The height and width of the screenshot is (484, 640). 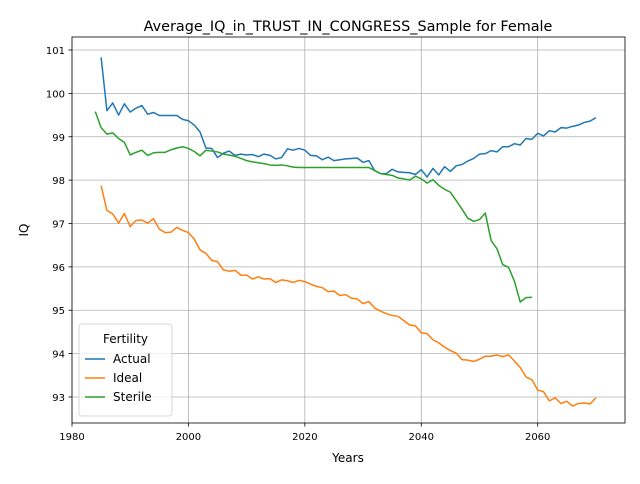 I want to click on x-axis-label: Years, so click(x=347, y=458).